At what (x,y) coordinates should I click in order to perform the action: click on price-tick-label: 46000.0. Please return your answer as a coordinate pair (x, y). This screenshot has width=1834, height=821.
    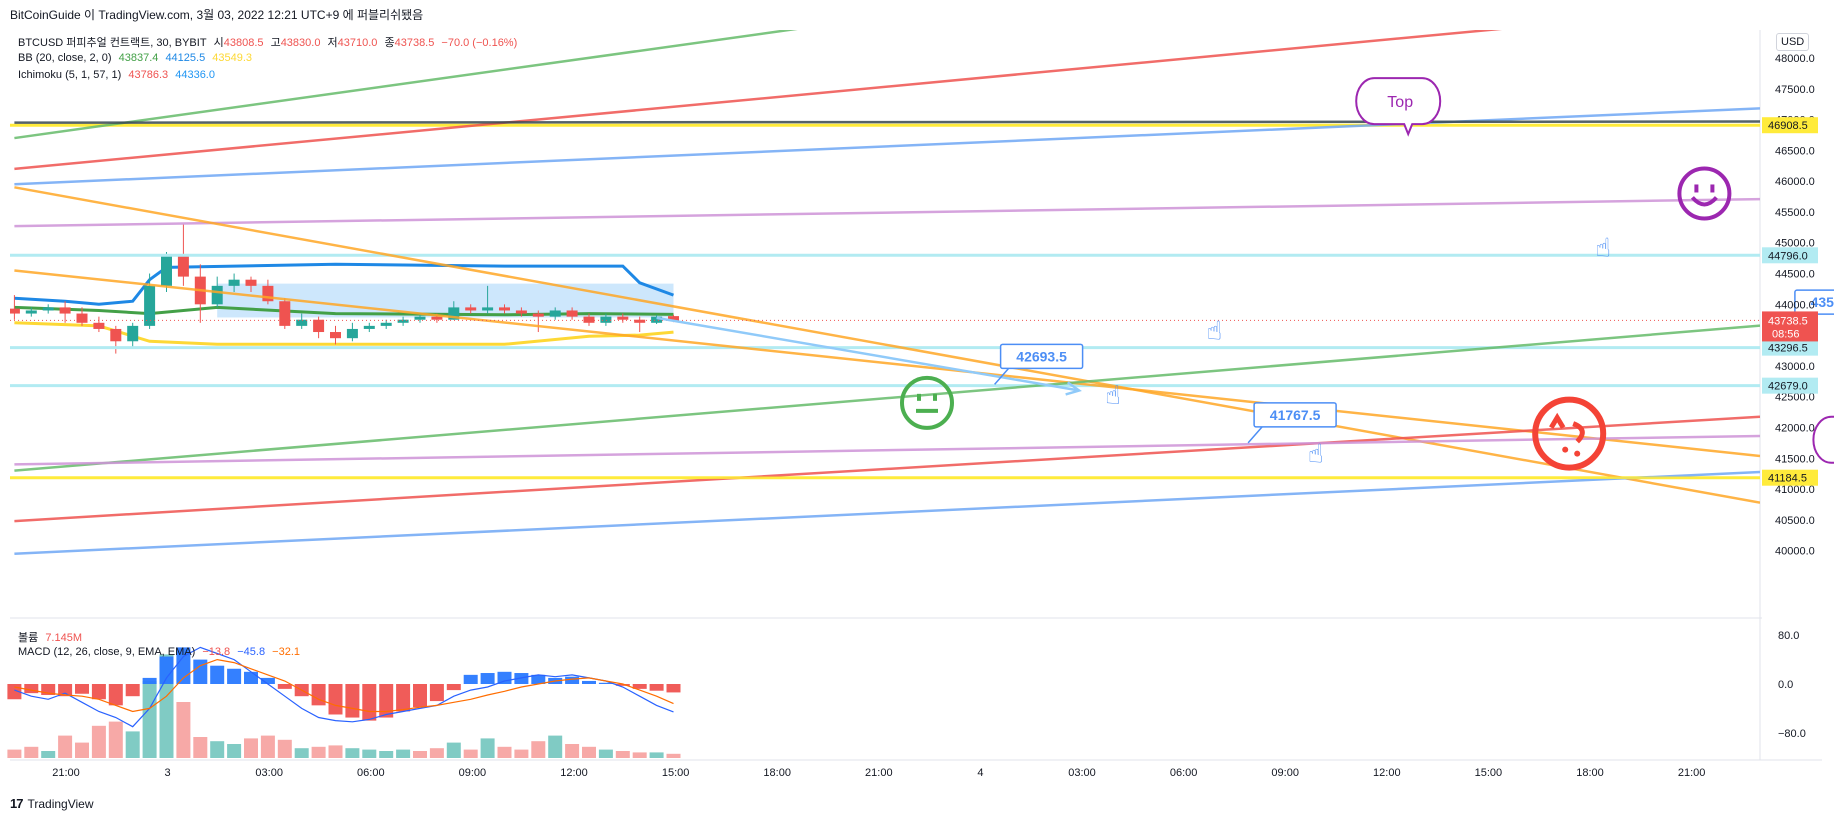
    Looking at the image, I should click on (1795, 182).